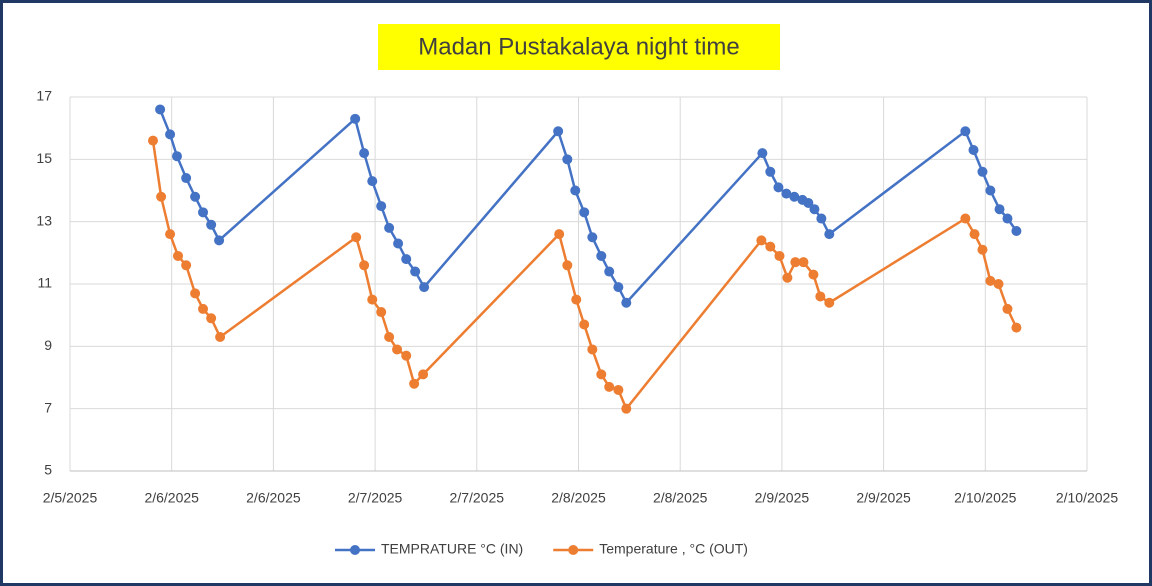  I want to click on legend-label: Temperature , °C (OUT), so click(673, 549).